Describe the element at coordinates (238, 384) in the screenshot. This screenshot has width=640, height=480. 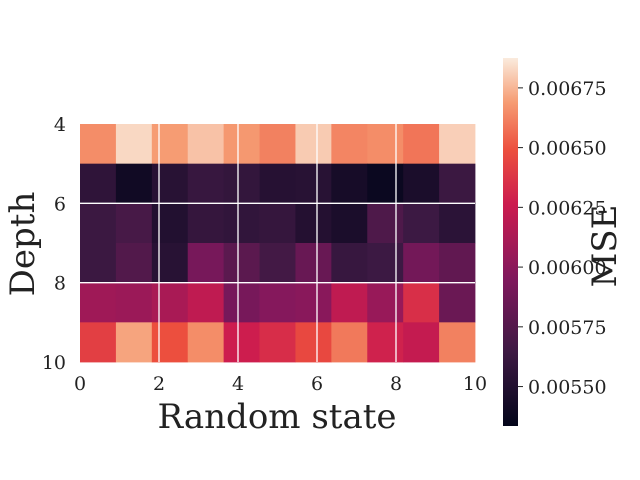
I see `x-tick-label: 4` at that location.